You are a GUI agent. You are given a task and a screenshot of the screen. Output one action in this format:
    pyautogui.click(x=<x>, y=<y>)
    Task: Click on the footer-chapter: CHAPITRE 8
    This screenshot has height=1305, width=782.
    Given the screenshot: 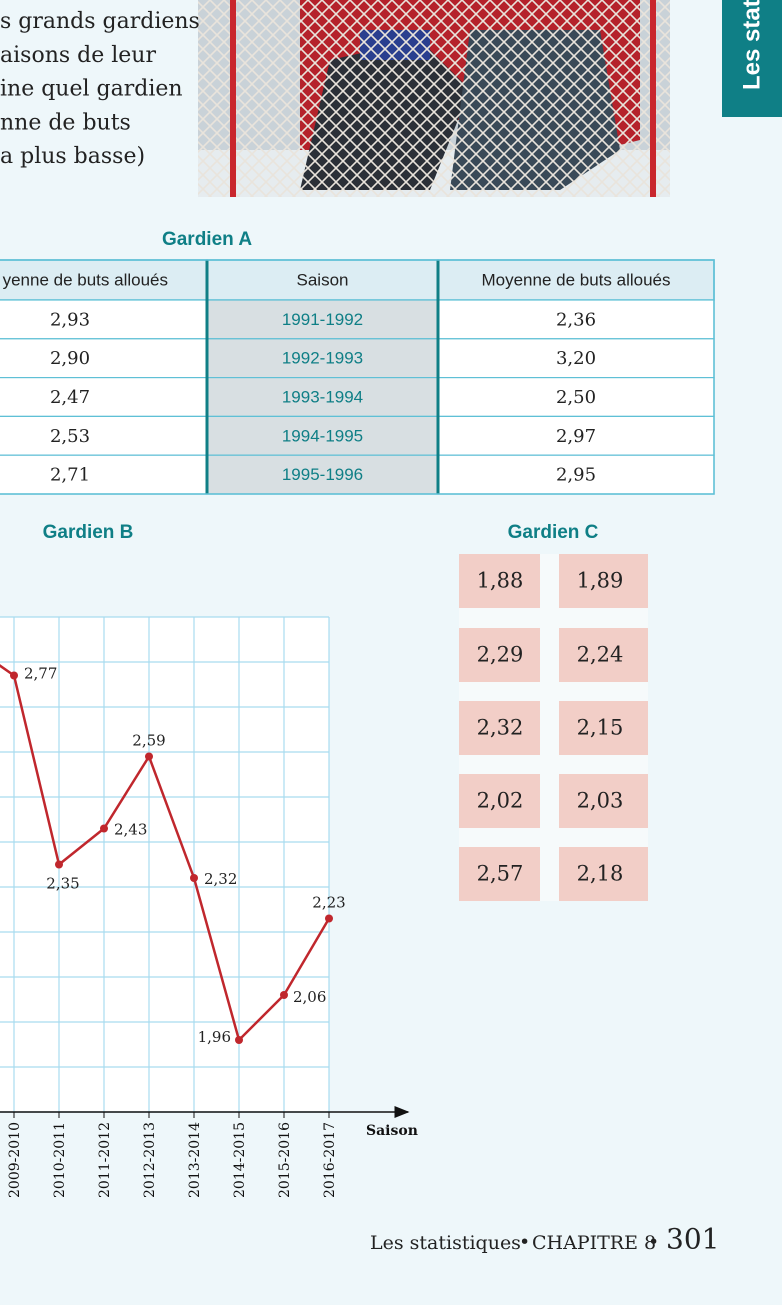 What is the action you would take?
    pyautogui.click(x=594, y=1243)
    